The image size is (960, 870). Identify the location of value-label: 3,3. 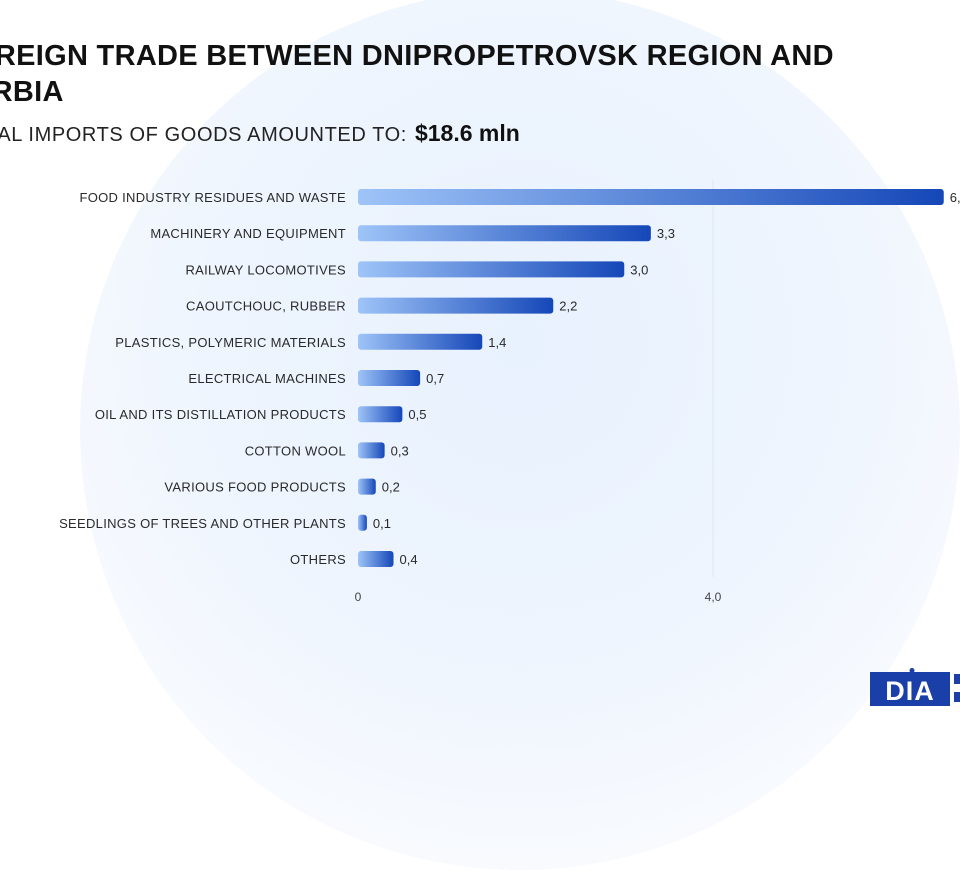
(666, 233).